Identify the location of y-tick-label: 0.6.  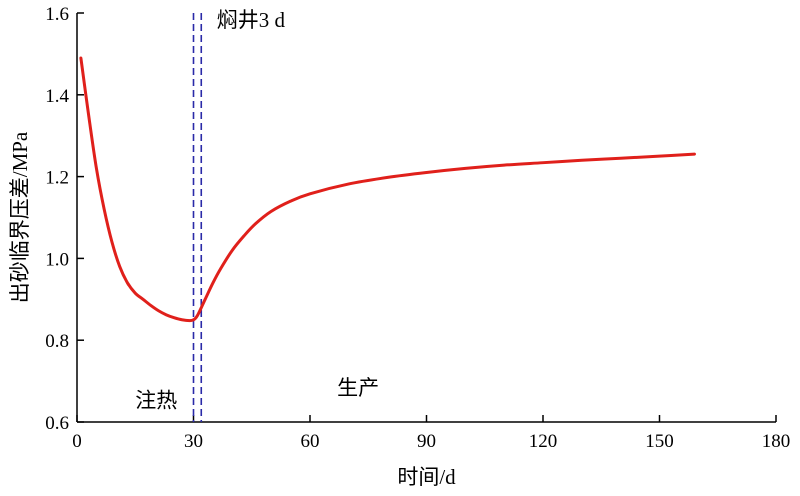
(57, 423).